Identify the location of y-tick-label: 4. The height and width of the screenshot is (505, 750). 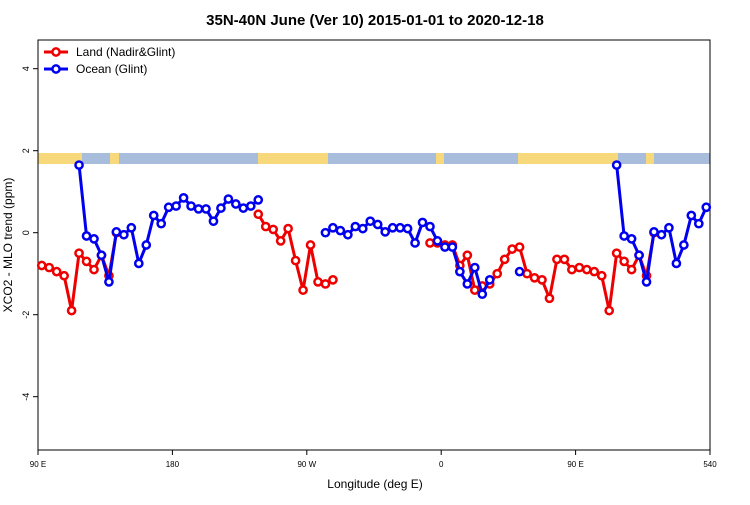
(26, 68).